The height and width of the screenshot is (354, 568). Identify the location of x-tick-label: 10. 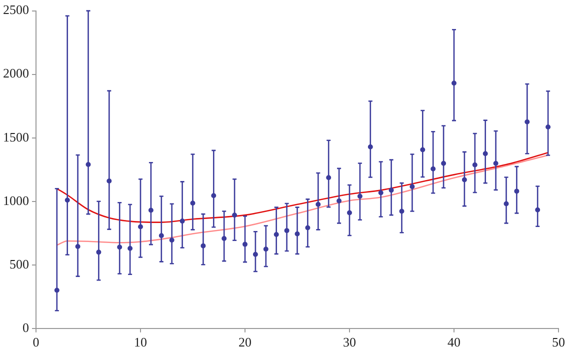
(140, 342).